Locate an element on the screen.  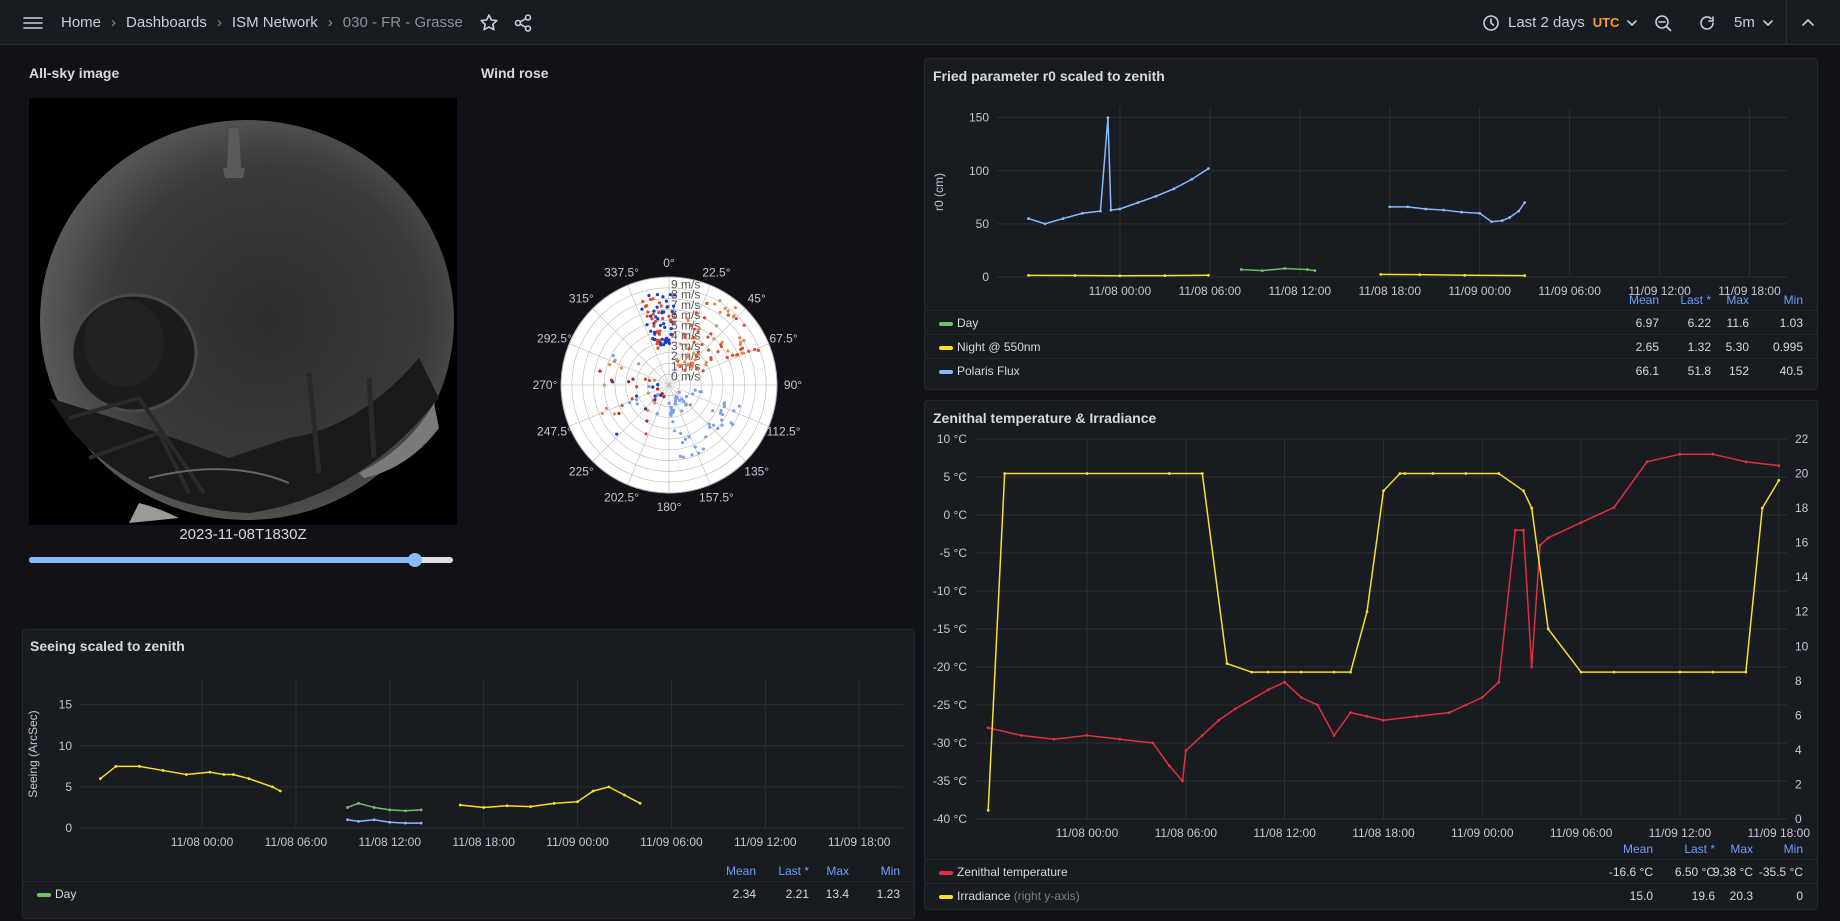
refresh-button is located at coordinates (1707, 22).